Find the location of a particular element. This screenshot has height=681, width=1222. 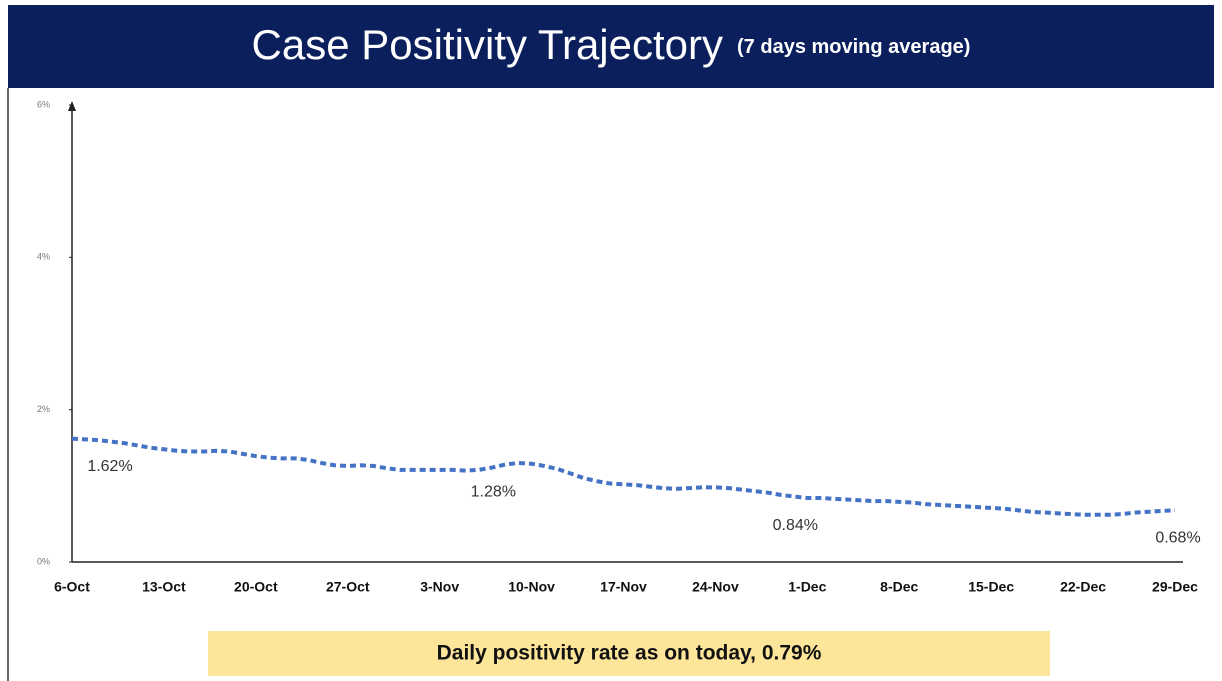

x-tick-label: 8-Dec is located at coordinates (899, 587).